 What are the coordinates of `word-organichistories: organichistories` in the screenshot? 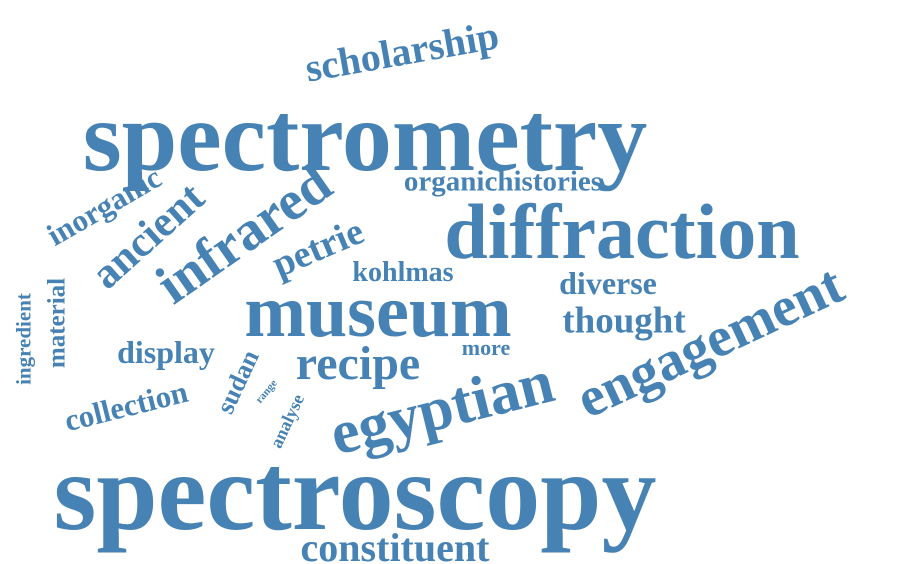 It's located at (503, 181).